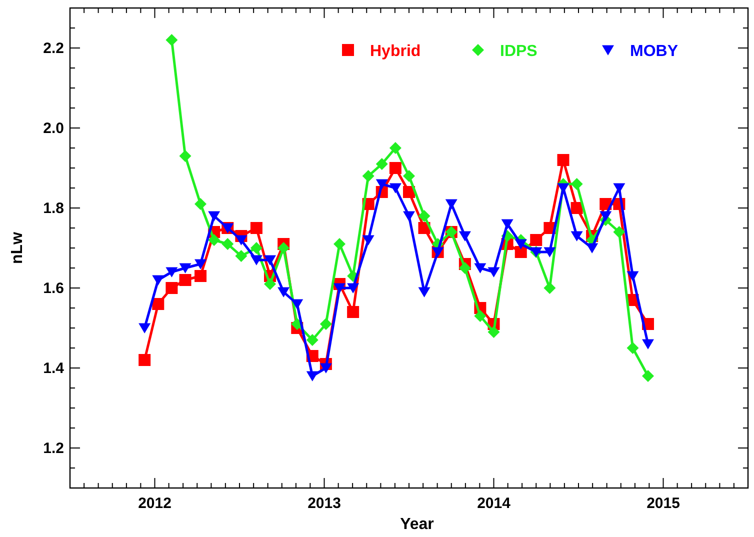  What do you see at coordinates (395, 51) in the screenshot?
I see `legend-label: Hybrid` at bounding box center [395, 51].